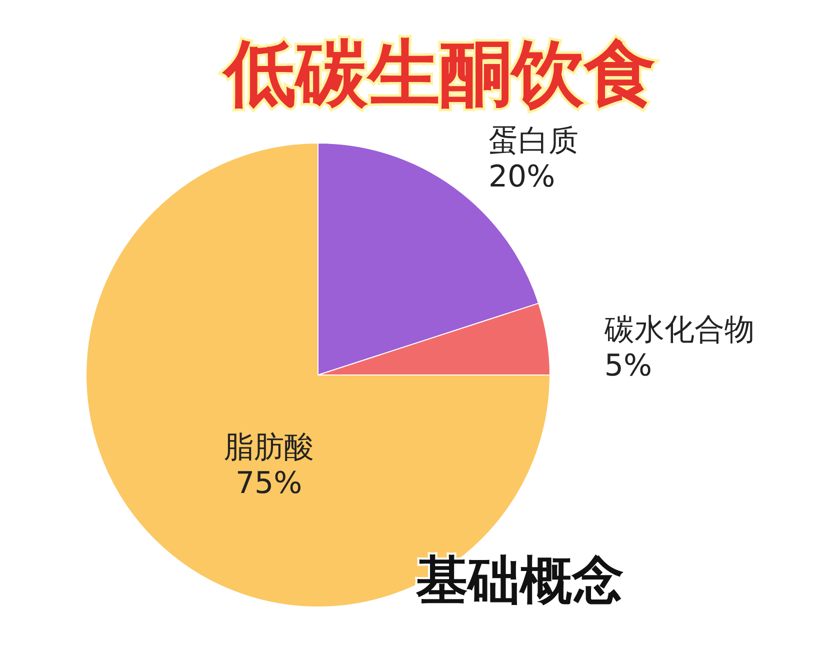  I want to click on slice-label: 脂肪酸, so click(269, 448).